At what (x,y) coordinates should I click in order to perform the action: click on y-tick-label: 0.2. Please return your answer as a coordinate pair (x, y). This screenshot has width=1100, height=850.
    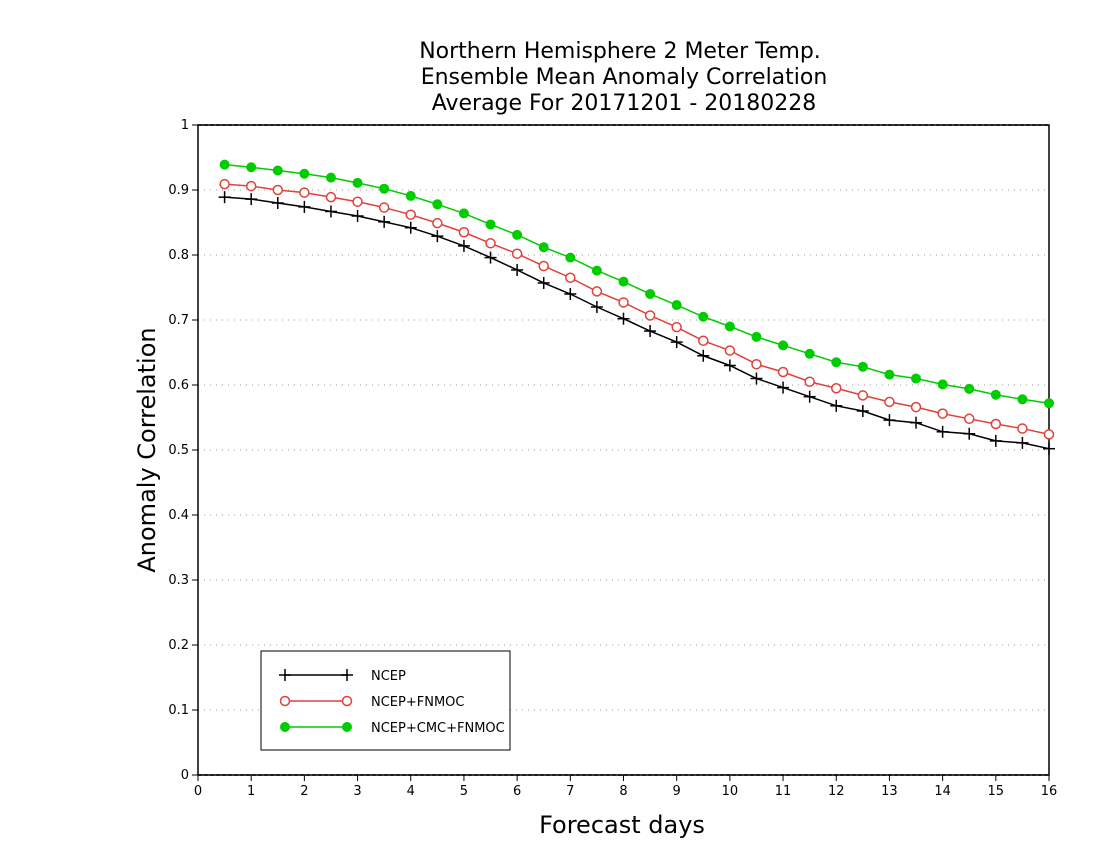
    Looking at the image, I should click on (178, 645).